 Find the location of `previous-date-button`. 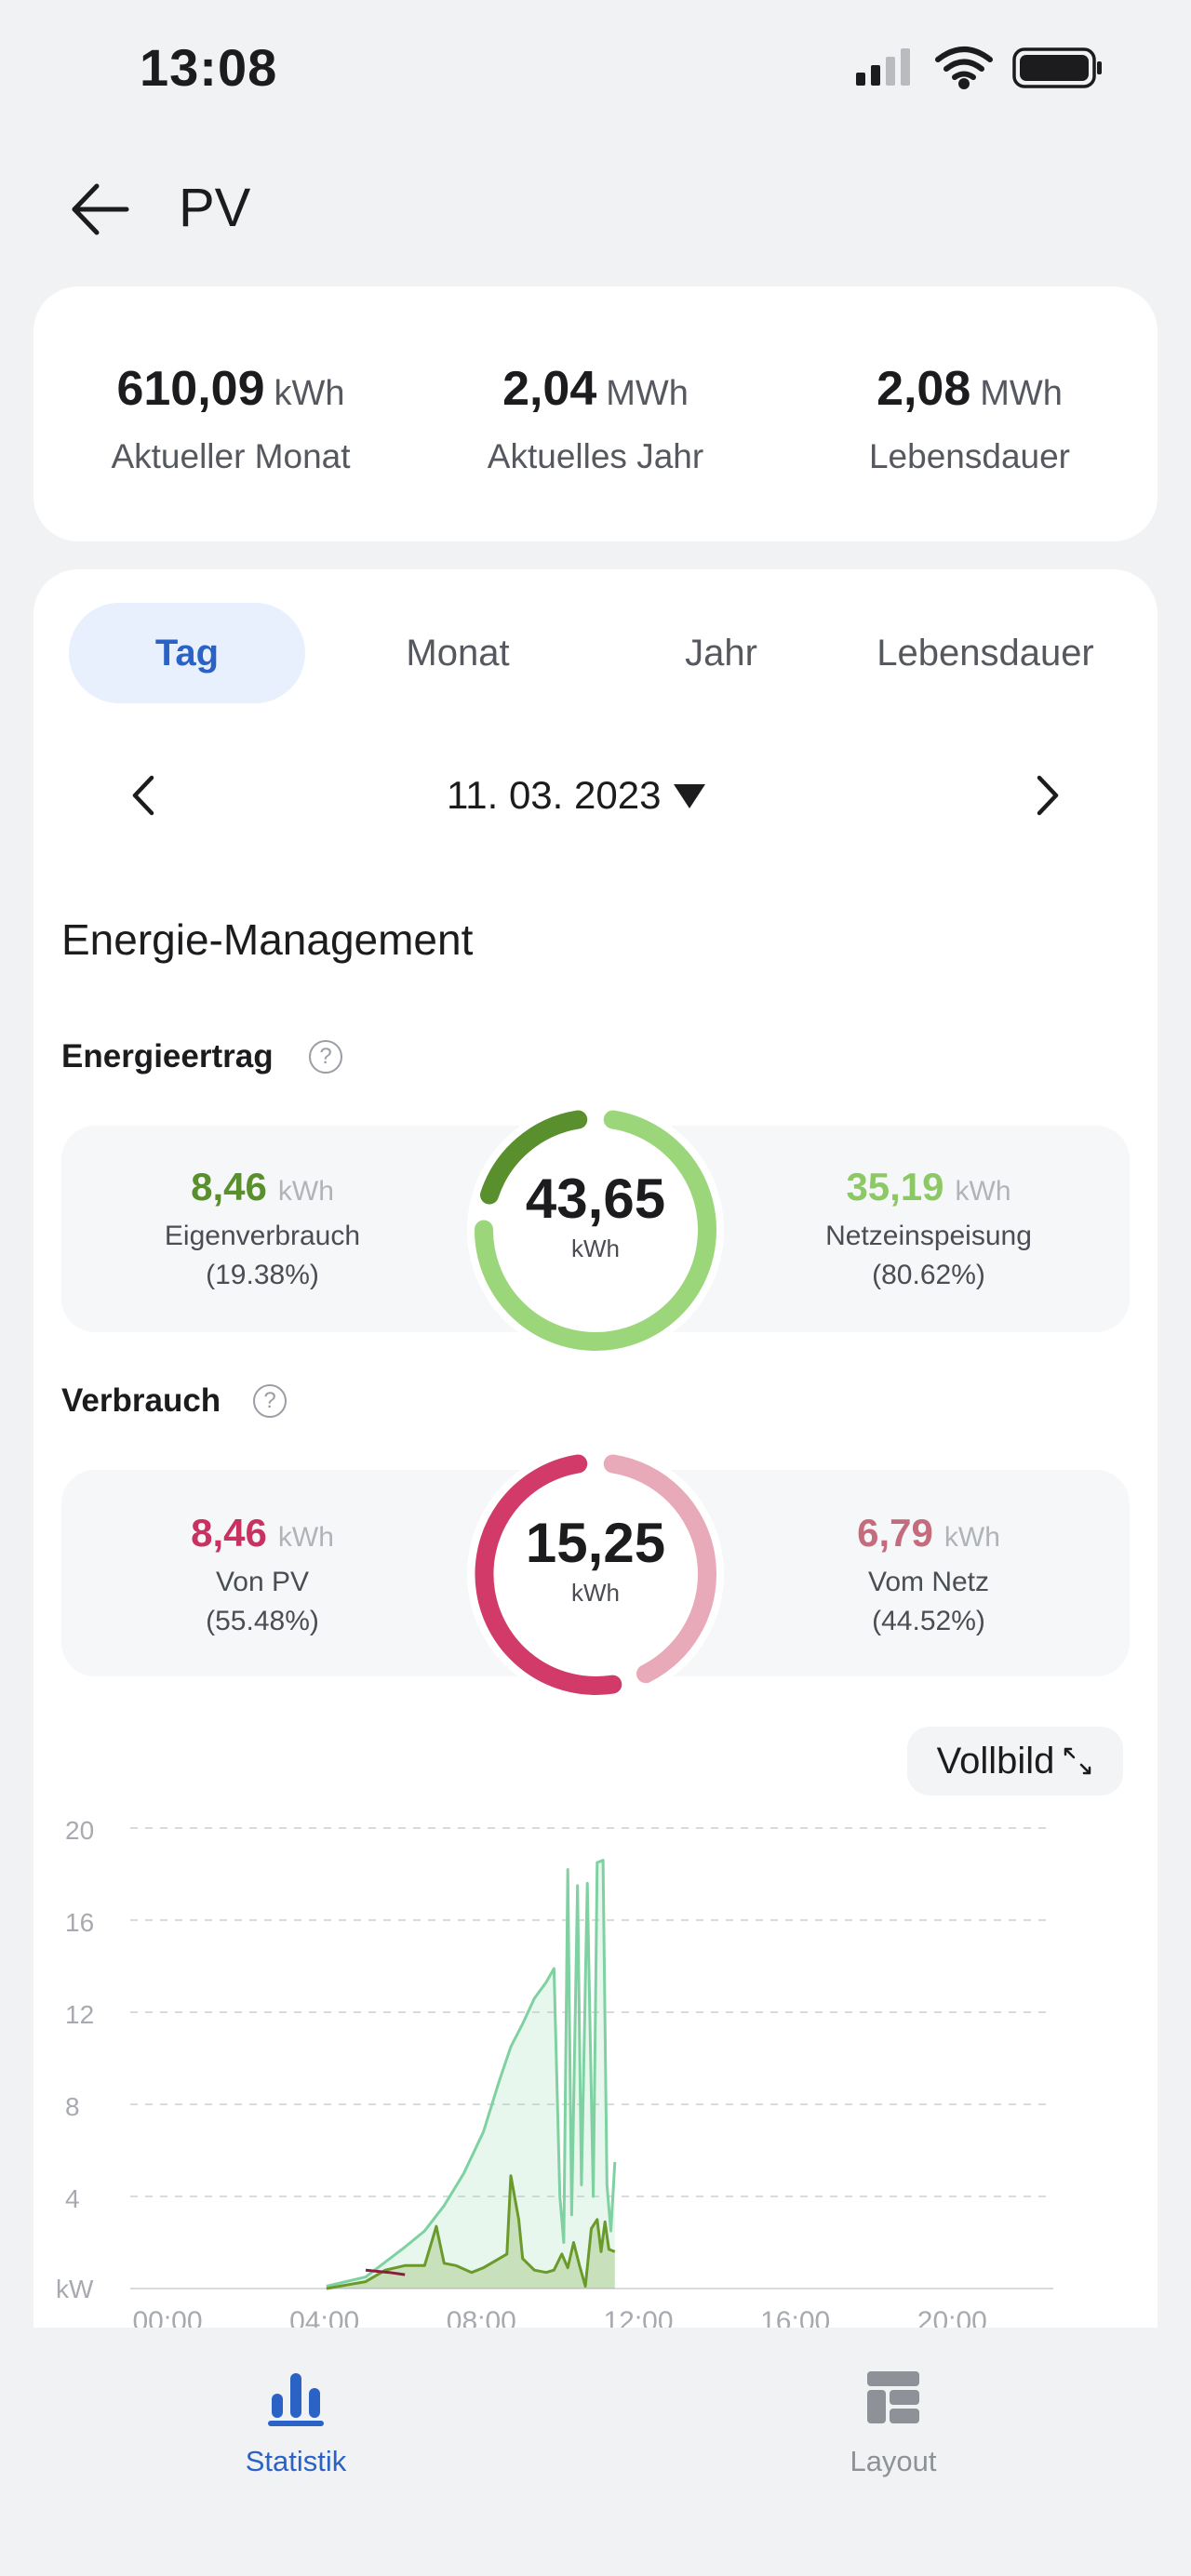

previous-date-button is located at coordinates (144, 795).